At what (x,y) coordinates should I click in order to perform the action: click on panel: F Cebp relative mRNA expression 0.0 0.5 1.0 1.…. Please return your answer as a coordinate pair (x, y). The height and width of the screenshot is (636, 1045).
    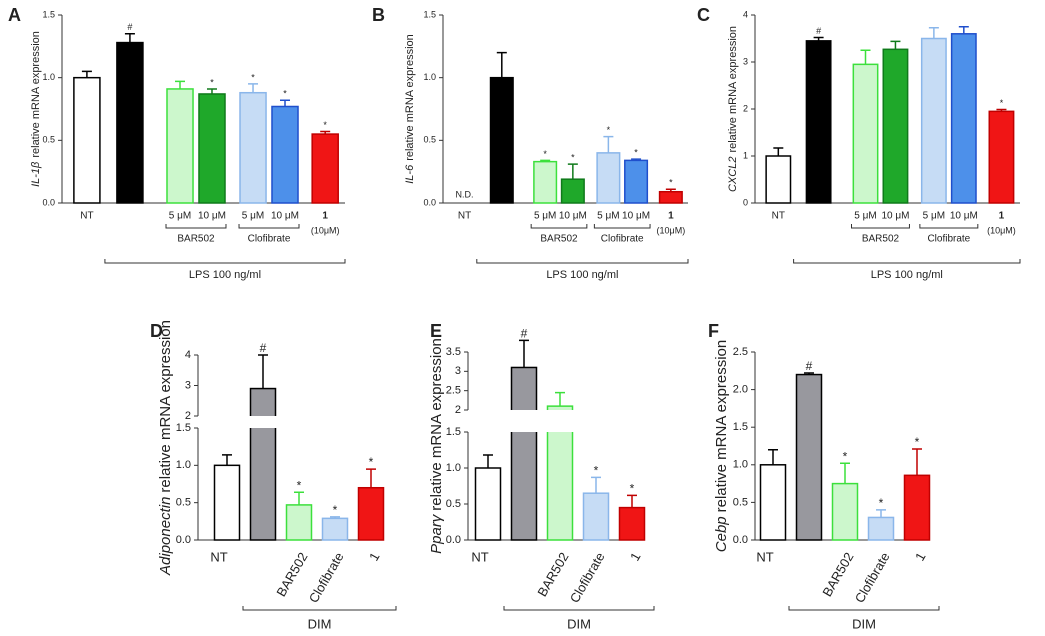
    Looking at the image, I should click on (824, 476).